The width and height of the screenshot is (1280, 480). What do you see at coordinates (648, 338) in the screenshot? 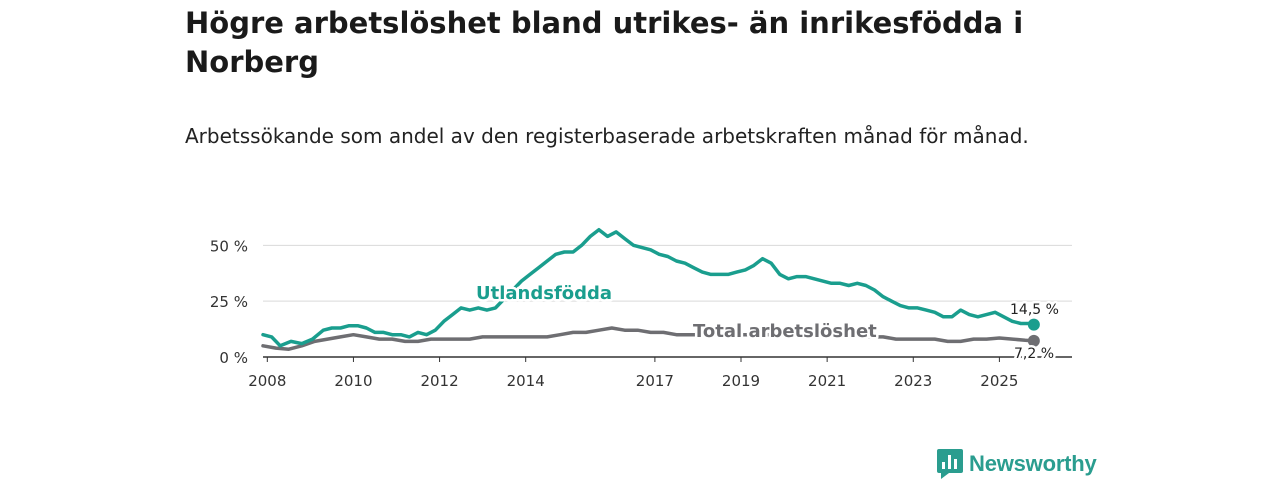
I see `series-line-total` at bounding box center [648, 338].